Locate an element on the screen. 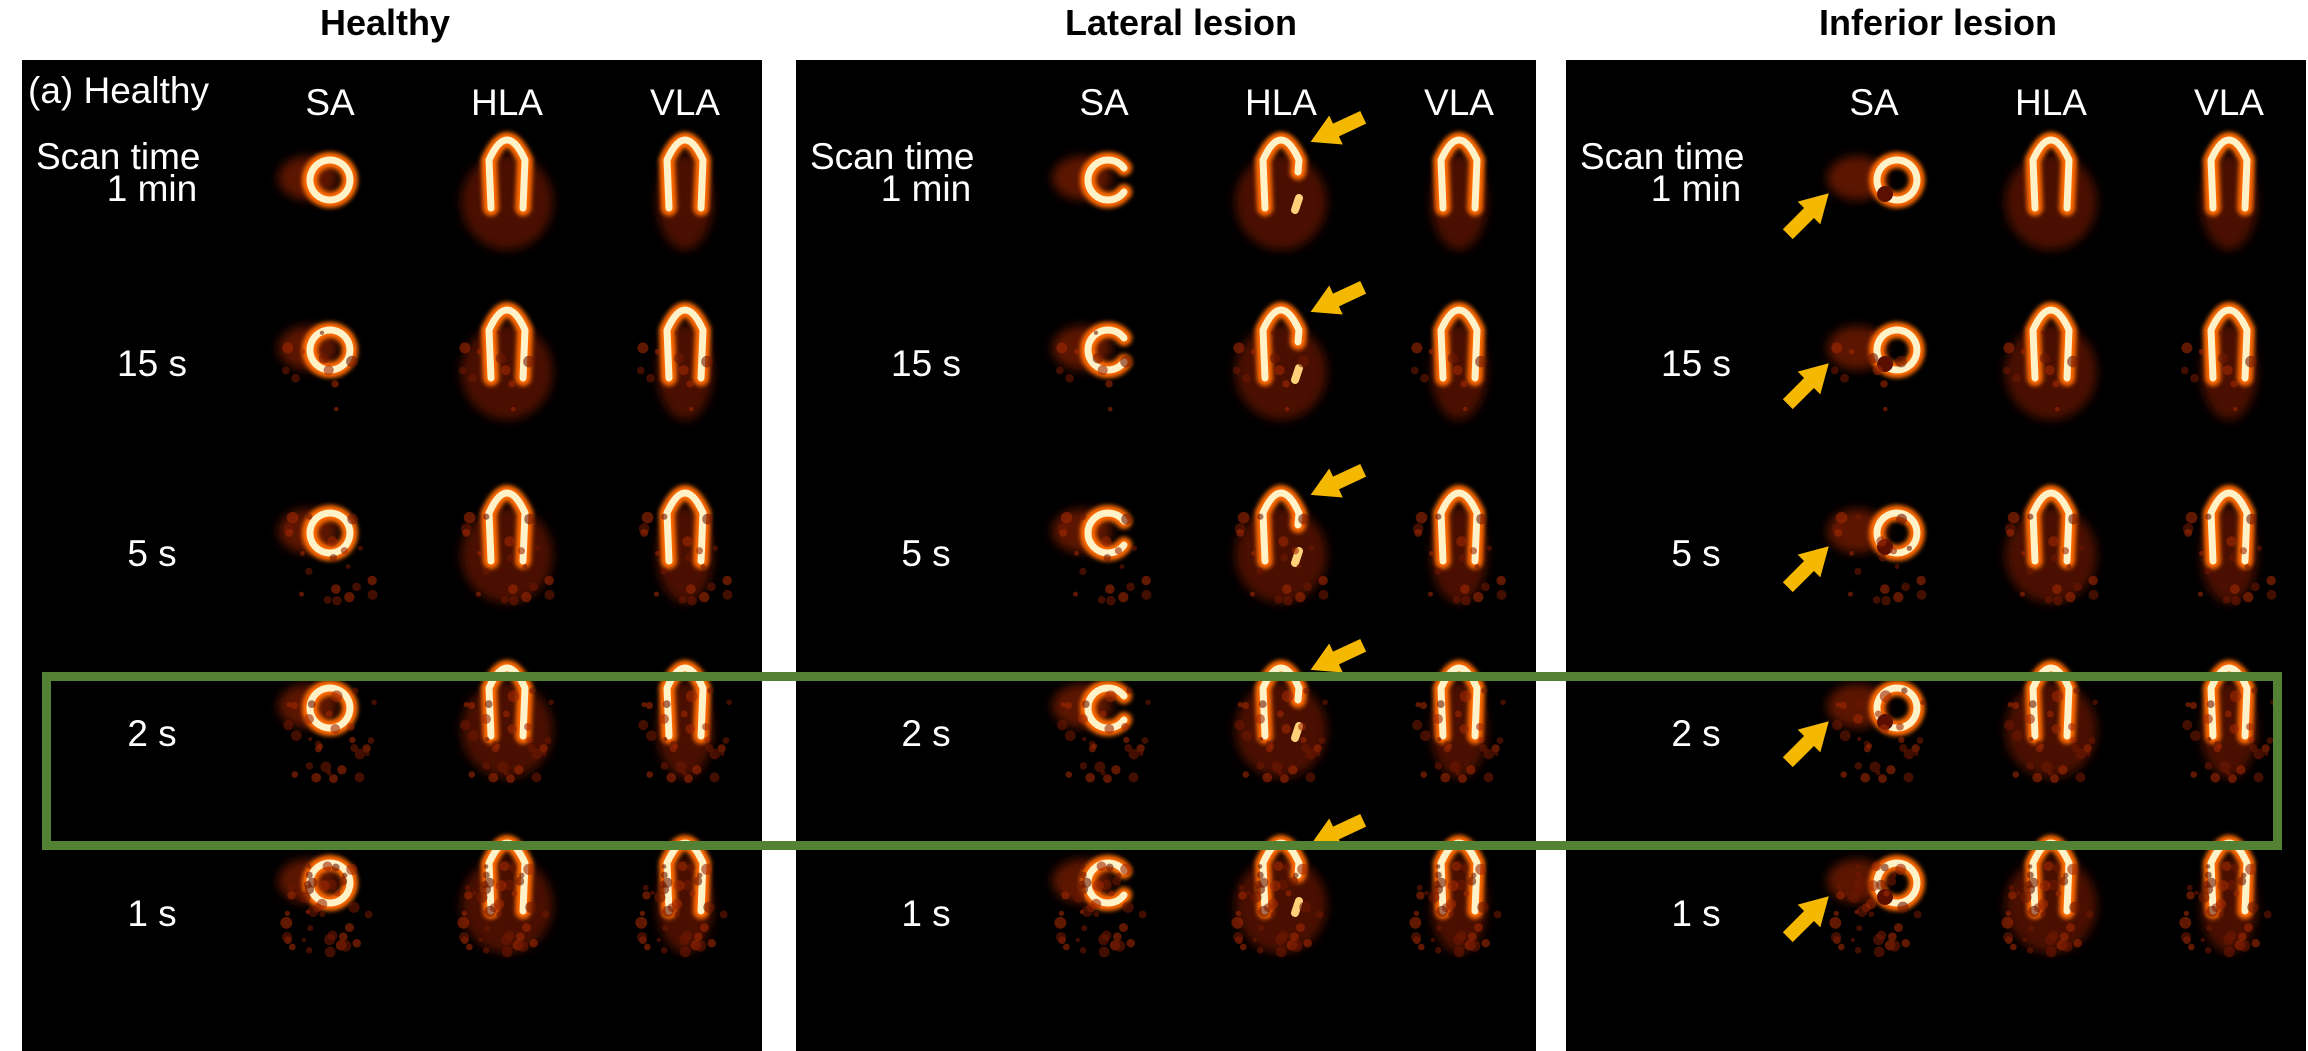  panel-label: (a) Healthy is located at coordinates (118, 90).